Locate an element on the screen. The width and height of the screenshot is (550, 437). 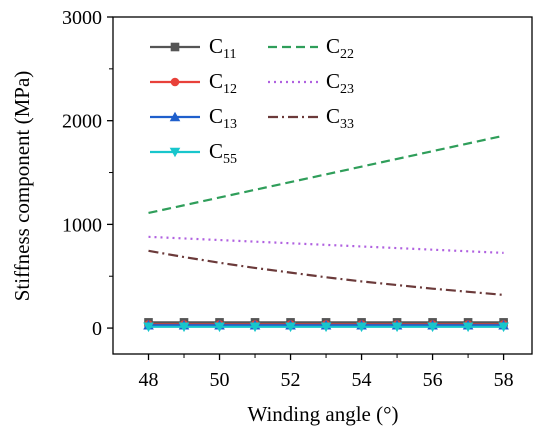
legend-label-sub-c22: 22 is located at coordinates (347, 54).